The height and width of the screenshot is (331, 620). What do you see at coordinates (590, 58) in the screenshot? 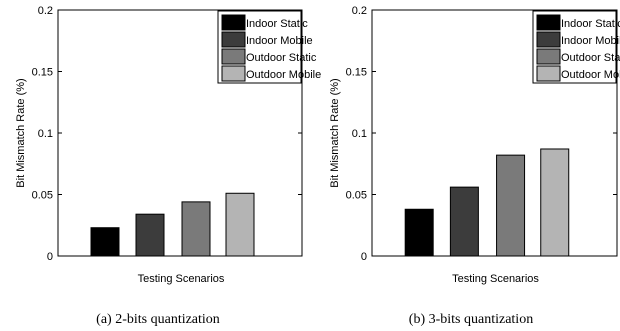
I see `panel-b-legend-label-3: Outdoor Static` at bounding box center [590, 58].